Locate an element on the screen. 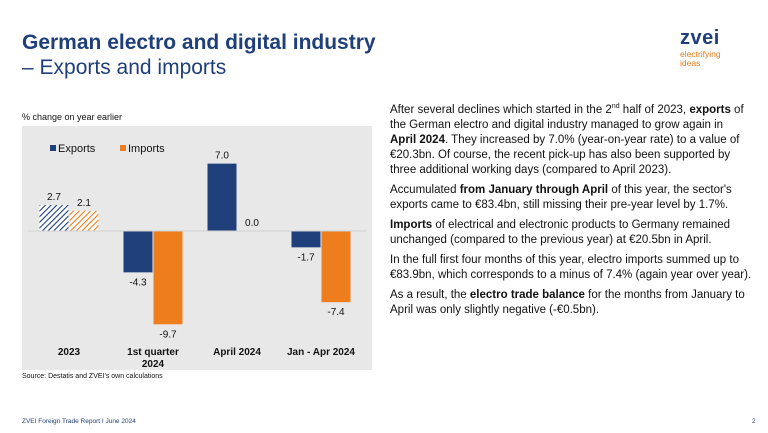 Image resolution: width=768 pixels, height=433 pixels. value-label-exports-1: -4.3 is located at coordinates (138, 282).